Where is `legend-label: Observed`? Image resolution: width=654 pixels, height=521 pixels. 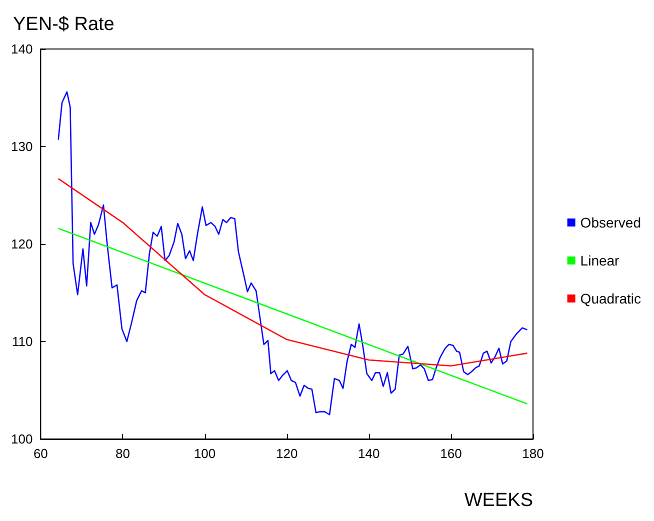
legend-label: Observed is located at coordinates (611, 222).